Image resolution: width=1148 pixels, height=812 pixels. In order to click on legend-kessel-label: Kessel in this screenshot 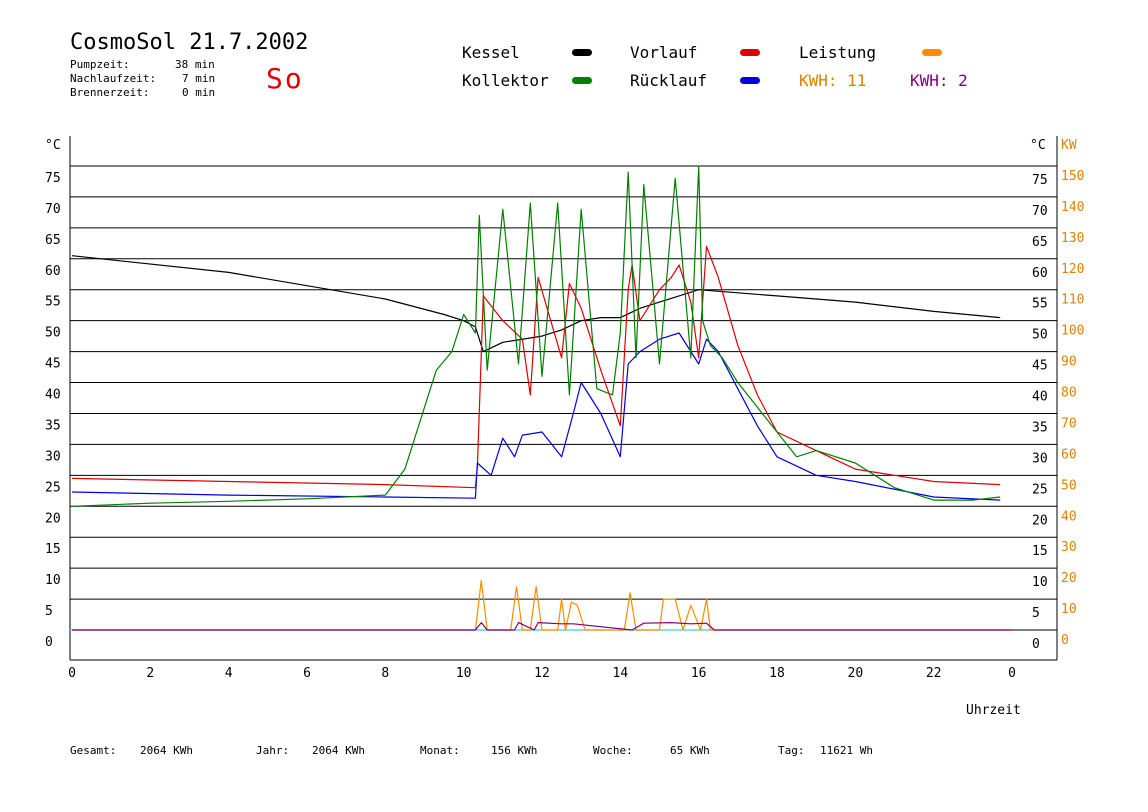, I will do `click(491, 52)`.